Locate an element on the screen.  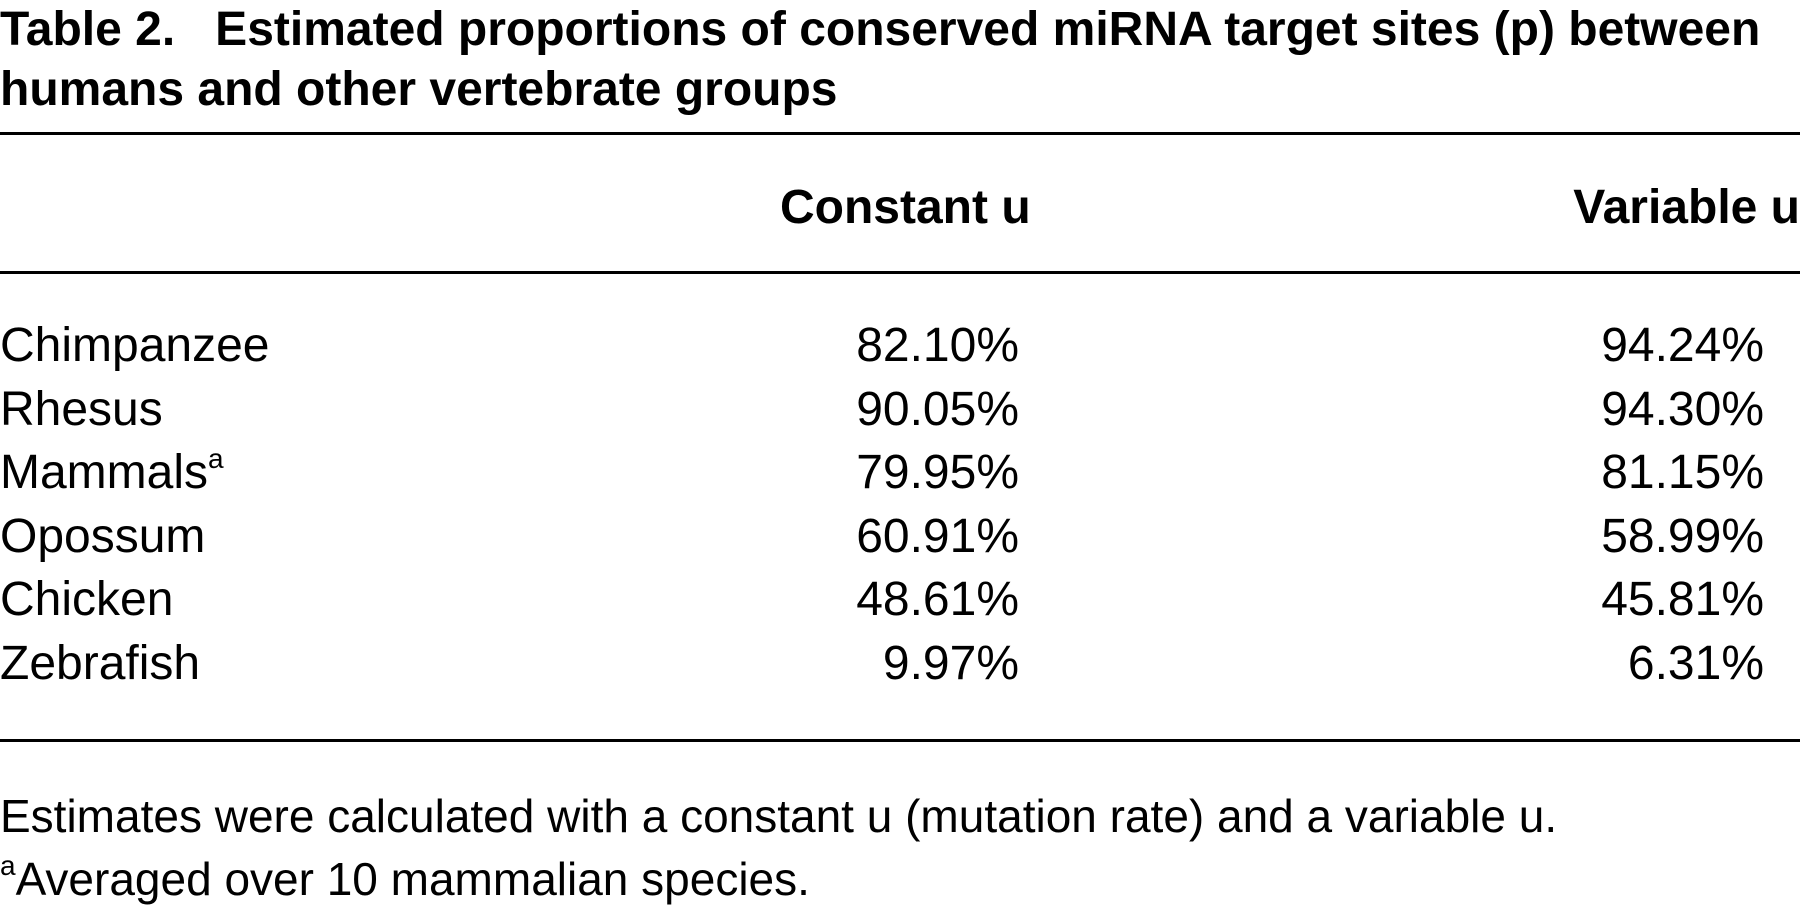
row-label: Mammalsa is located at coordinates (112, 473).